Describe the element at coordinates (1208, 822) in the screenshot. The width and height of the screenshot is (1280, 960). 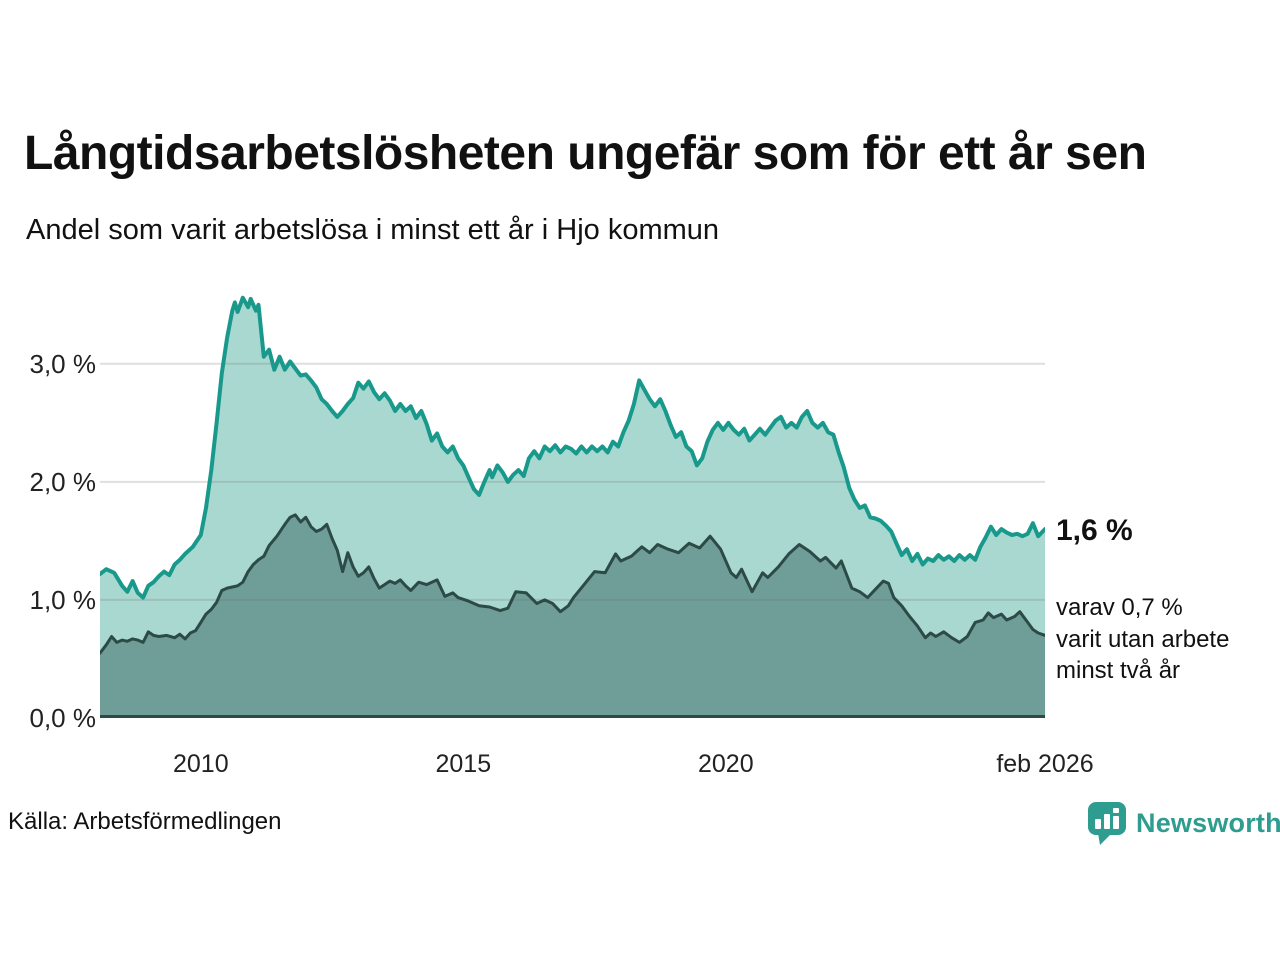
I see `newsworthy-logo-text: Newsworthy` at that location.